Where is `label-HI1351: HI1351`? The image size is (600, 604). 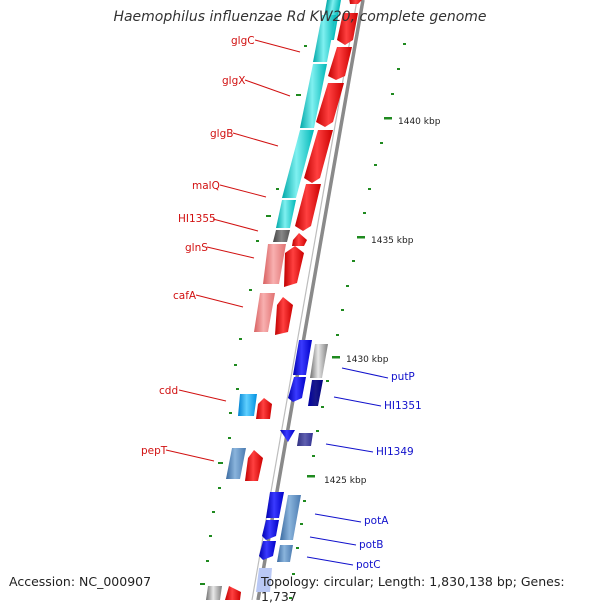
label-HI1351: HI1351 is located at coordinates (403, 406).